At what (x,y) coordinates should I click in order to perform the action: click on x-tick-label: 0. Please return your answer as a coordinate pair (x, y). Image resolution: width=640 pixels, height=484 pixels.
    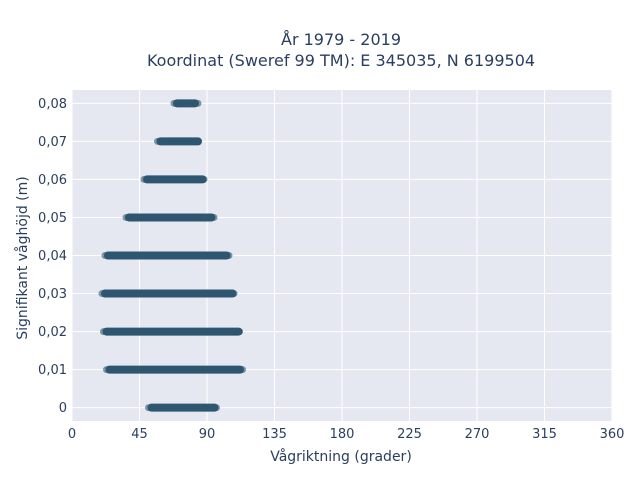
    Looking at the image, I should click on (72, 434).